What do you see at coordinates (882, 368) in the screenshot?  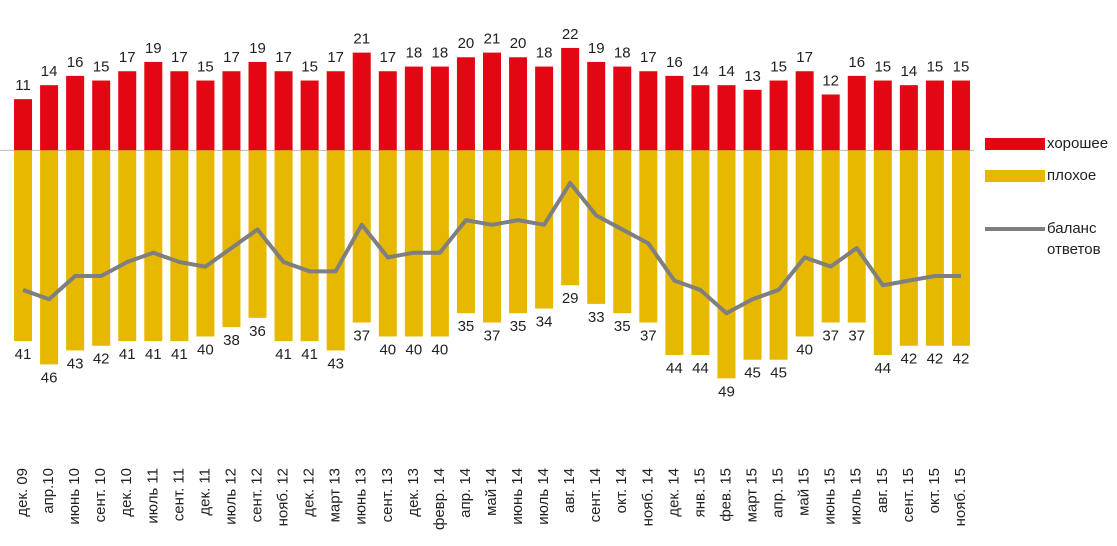 I see `data-label: 44` at bounding box center [882, 368].